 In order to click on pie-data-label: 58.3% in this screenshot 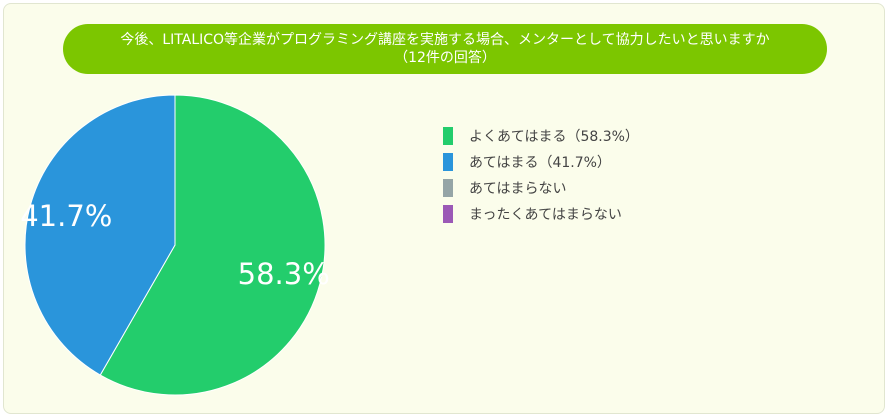, I will do `click(284, 274)`.